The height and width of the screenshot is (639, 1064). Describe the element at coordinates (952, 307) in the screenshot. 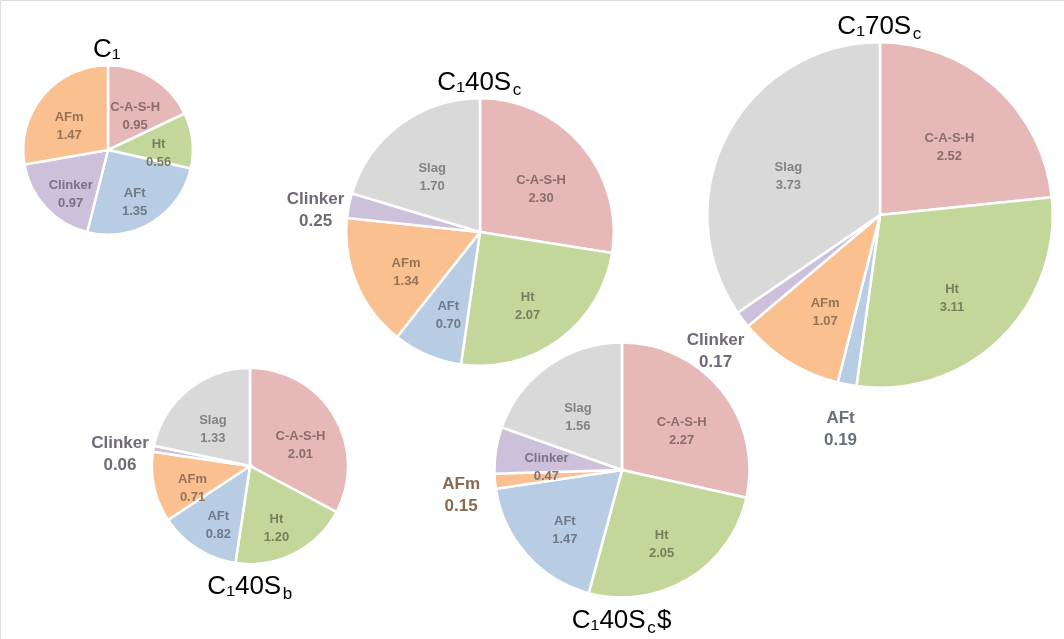

I see `data-label: 3.11` at that location.